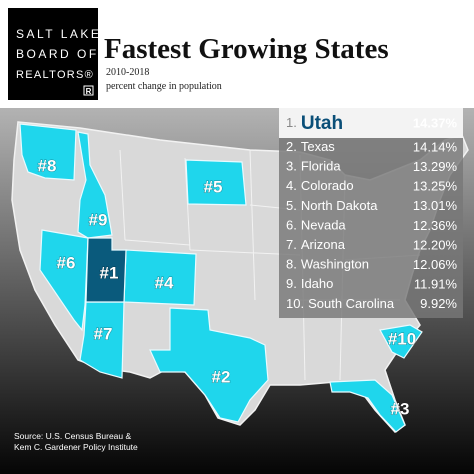 The height and width of the screenshot is (474, 474). What do you see at coordinates (47, 165) in the screenshot?
I see `map-label: #8` at bounding box center [47, 165].